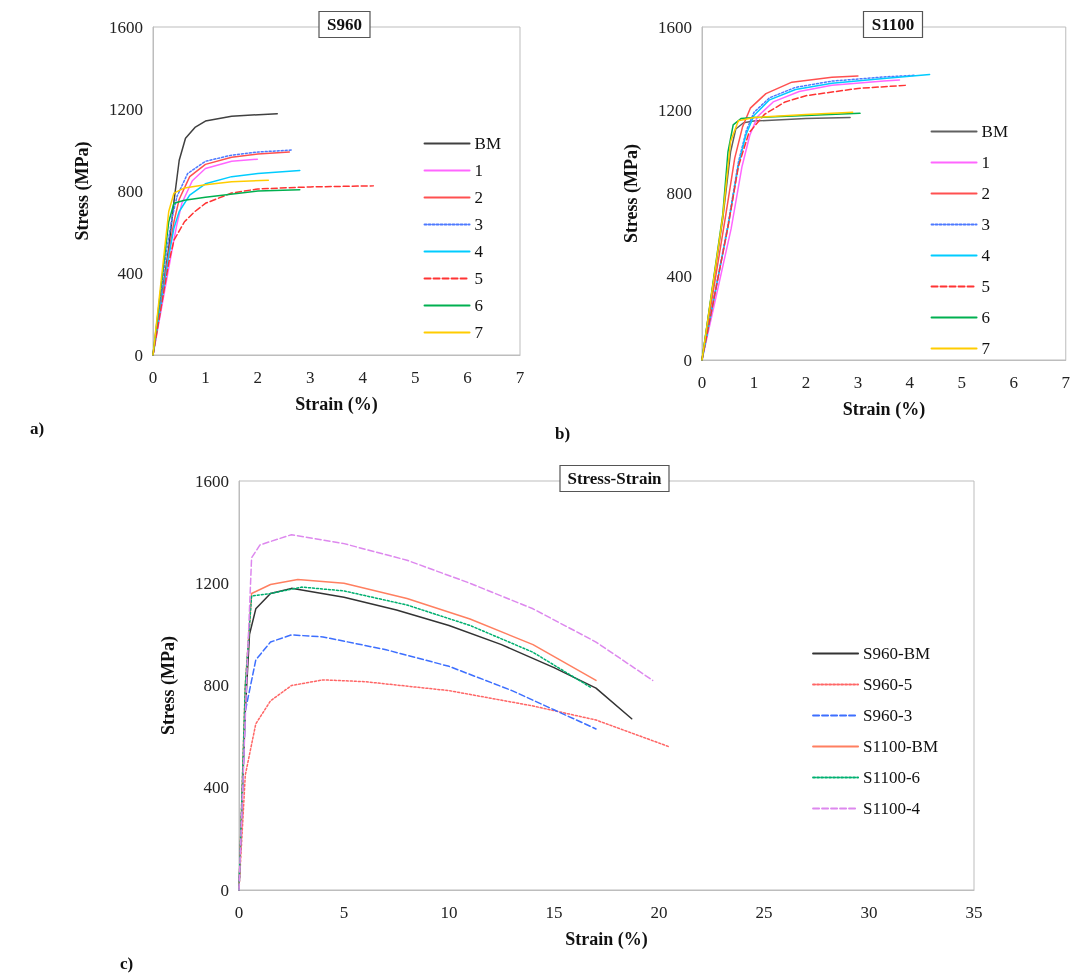  I want to click on x-tick-label: 25, so click(764, 912).